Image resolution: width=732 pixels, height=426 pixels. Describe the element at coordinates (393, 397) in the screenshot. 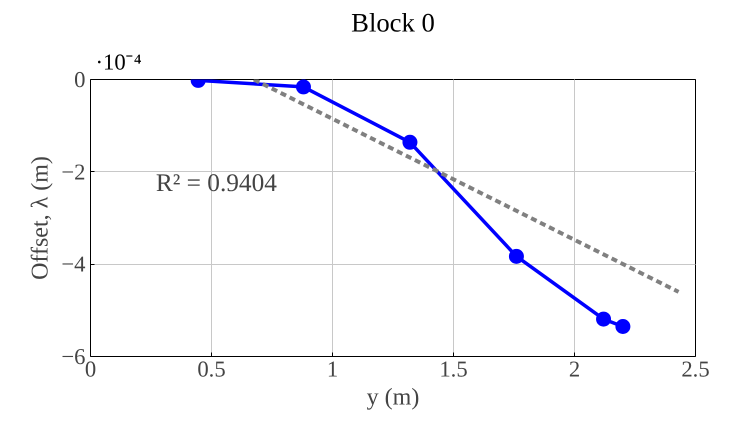

I see `x-axis-title: y (m)` at that location.